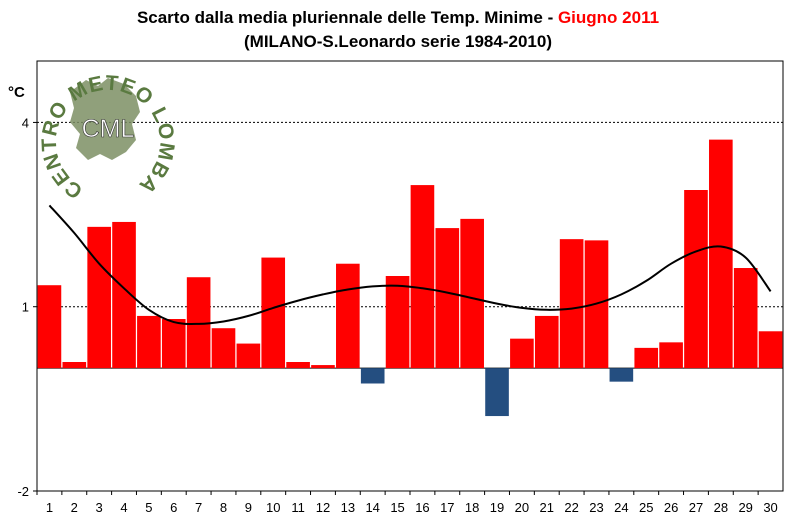 This screenshot has height=526, width=796. I want to click on y-axis-label: °C, so click(16, 92).